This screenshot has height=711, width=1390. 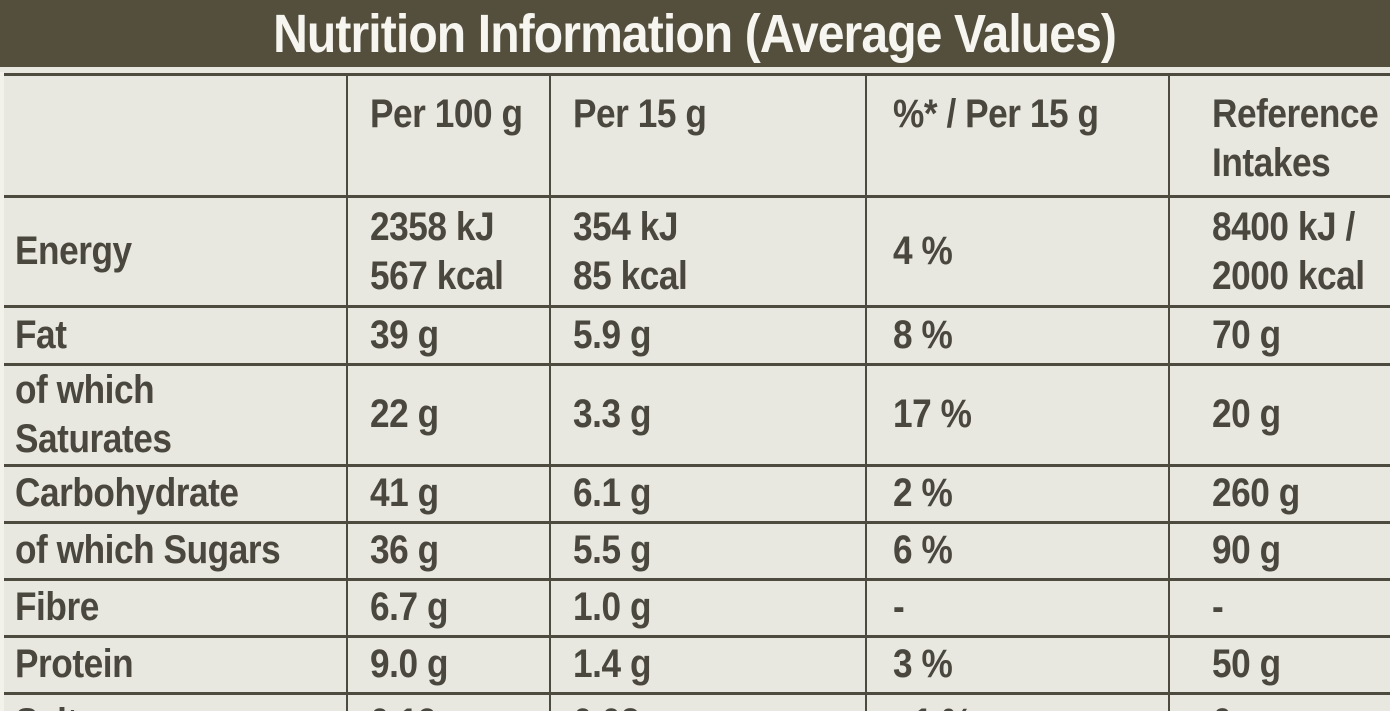 I want to click on cell-per15g: 1.4 g, so click(x=707, y=664).